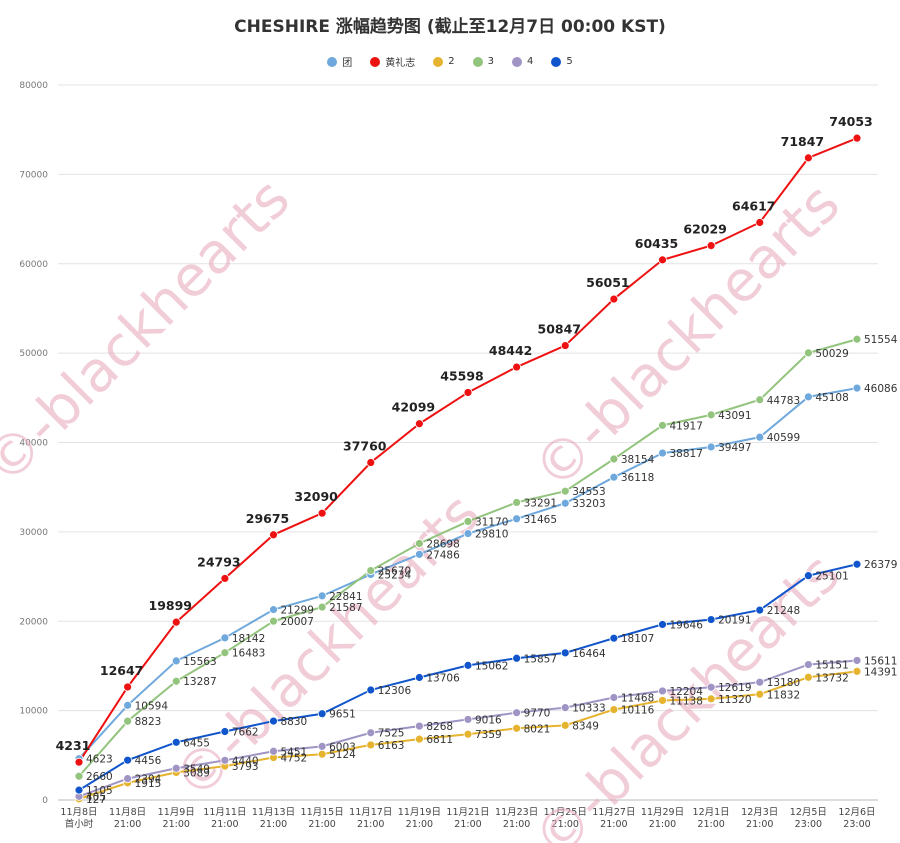  I want to click on data-label: 25101, so click(831, 577).